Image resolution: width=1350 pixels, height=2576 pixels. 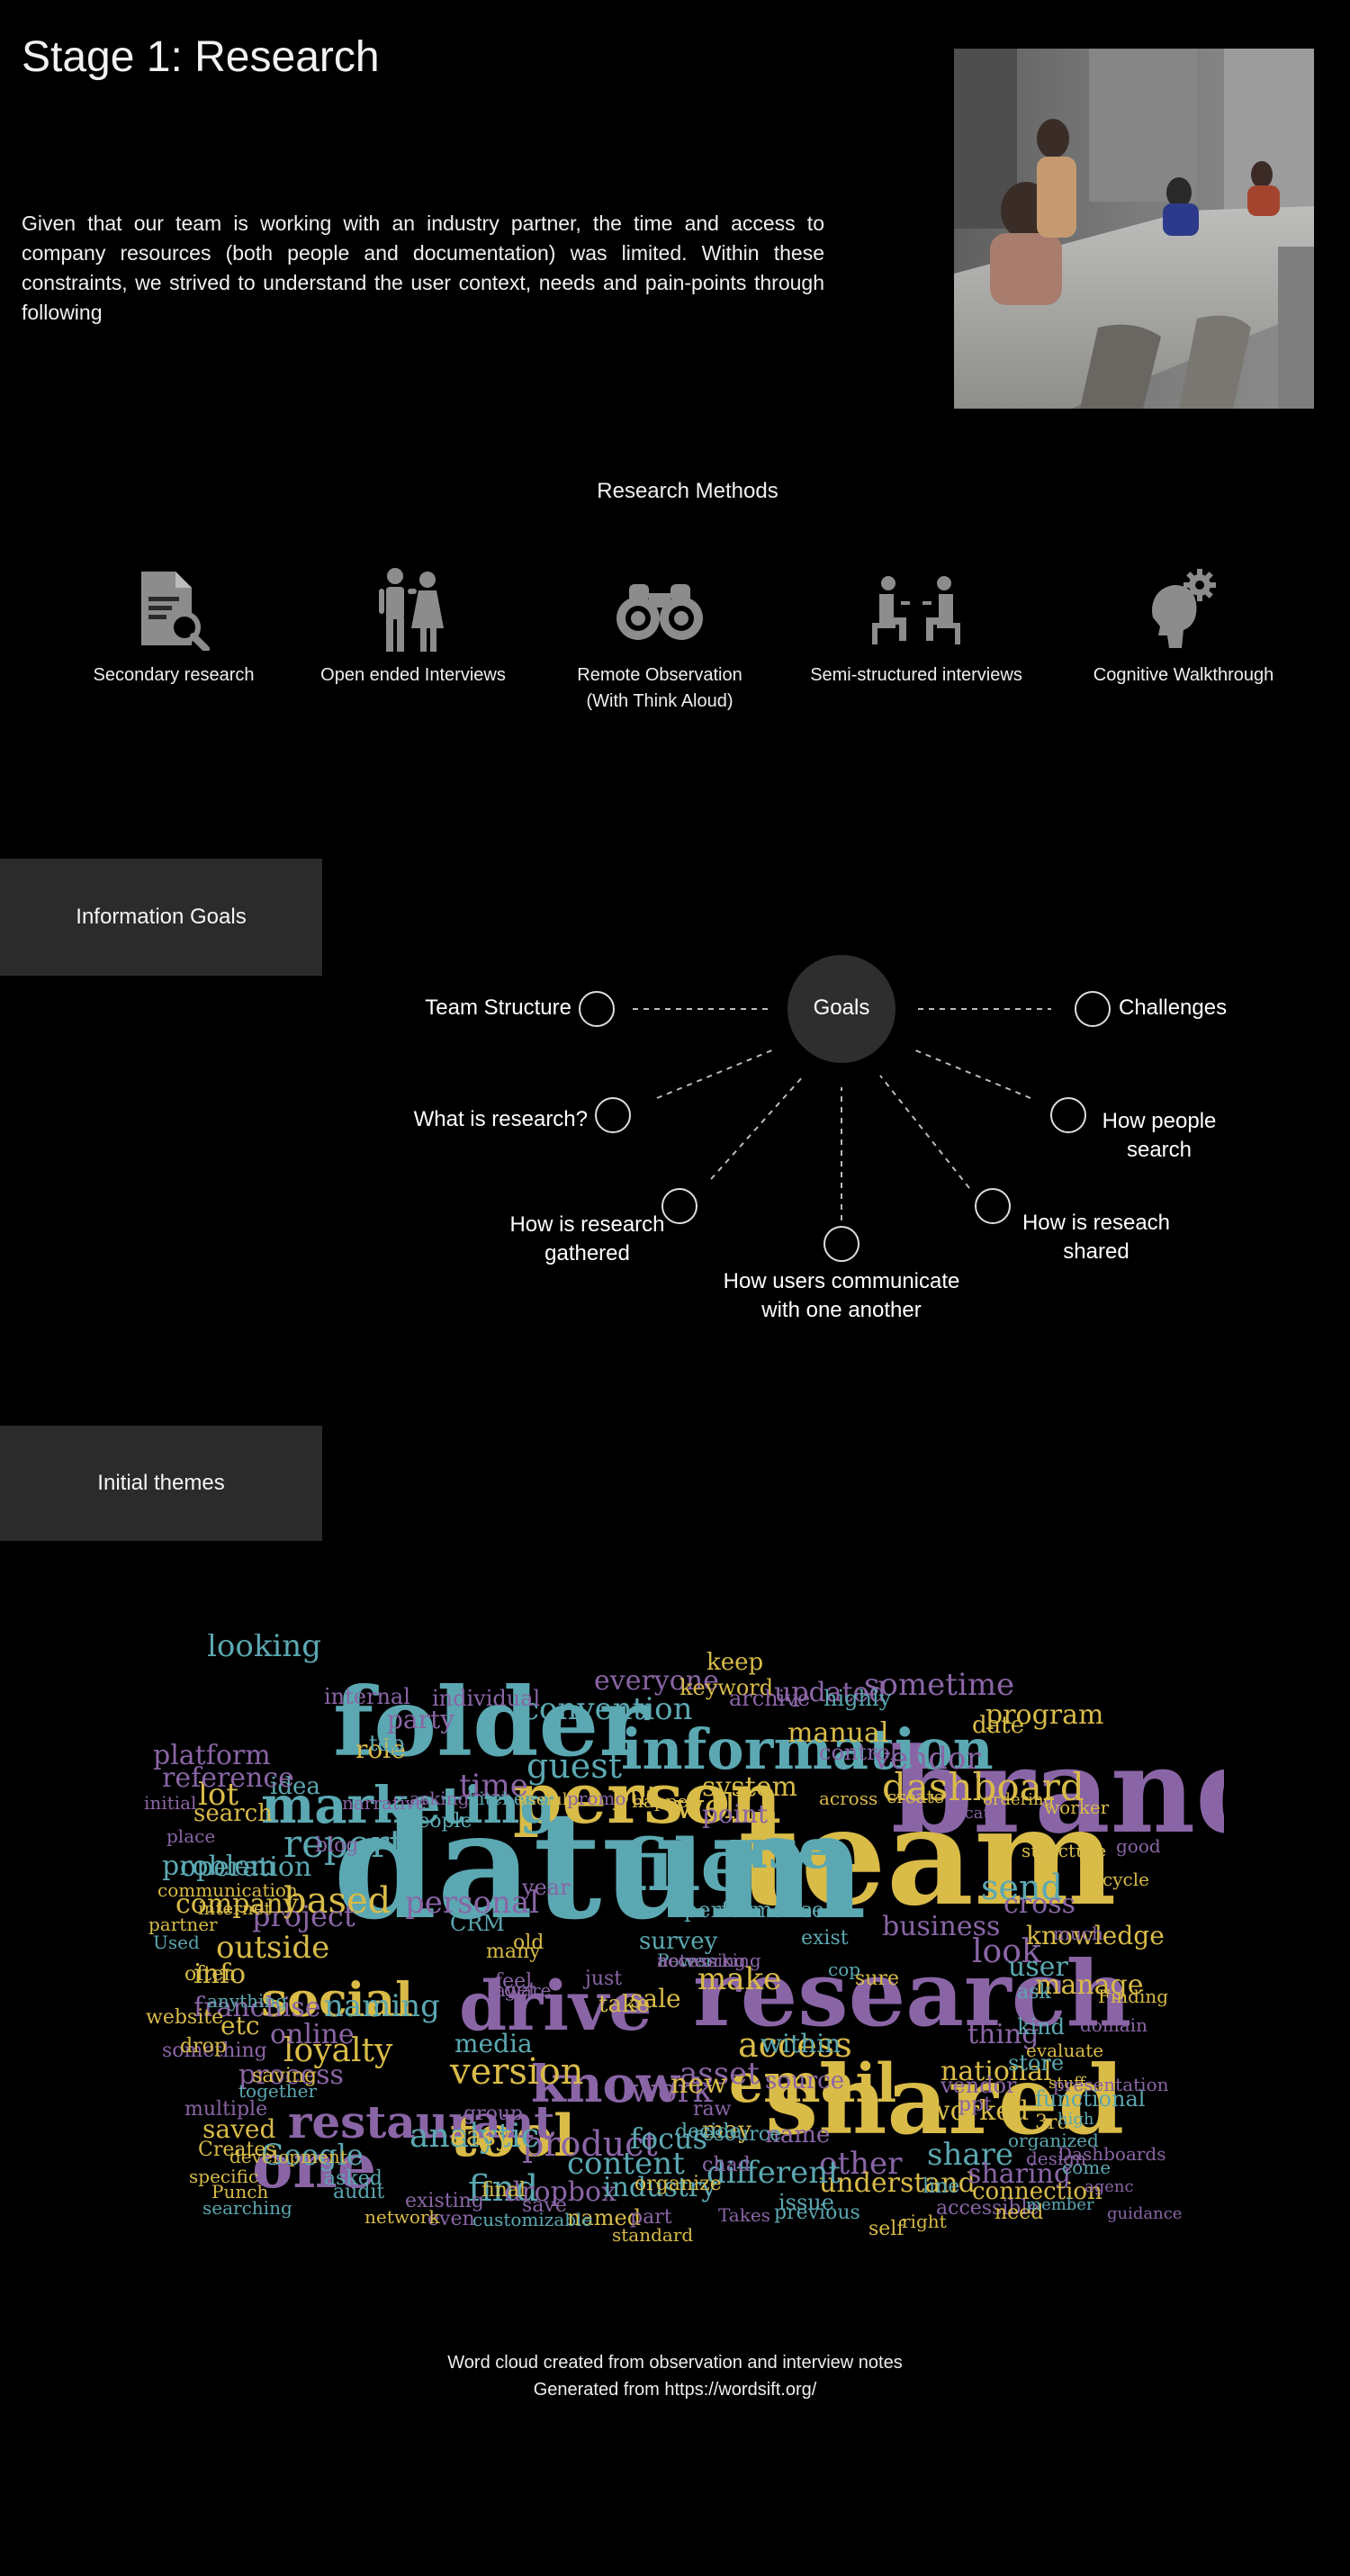 What do you see at coordinates (1019, 1799) in the screenshot?
I see `cloud-word: ordering` at bounding box center [1019, 1799].